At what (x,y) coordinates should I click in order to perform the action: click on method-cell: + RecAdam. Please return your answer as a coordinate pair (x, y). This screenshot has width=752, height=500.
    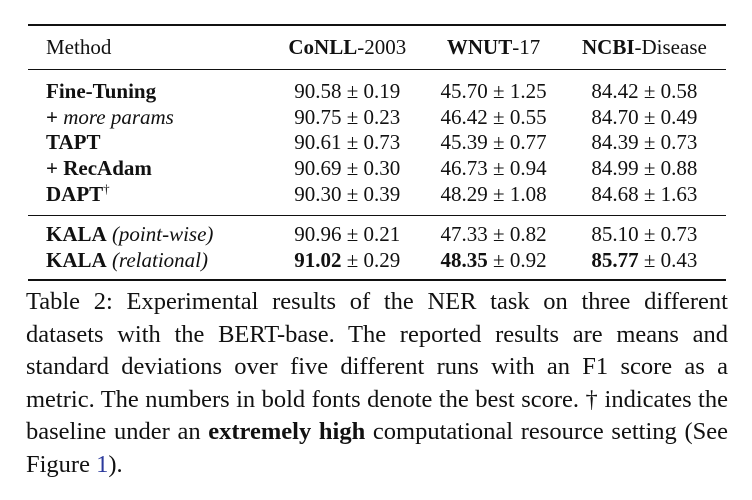
    Looking at the image, I should click on (149, 169).